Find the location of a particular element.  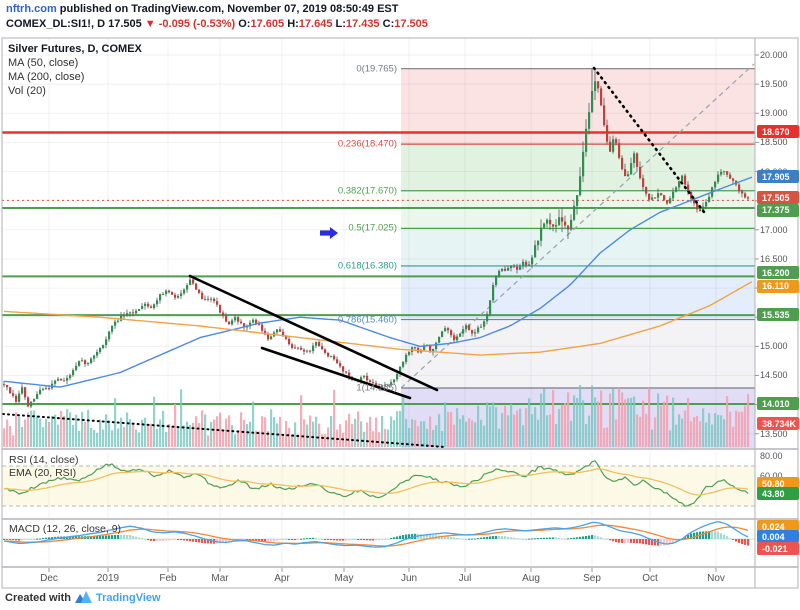

footer-attribution: Created with TradingView is located at coordinates (83, 597).